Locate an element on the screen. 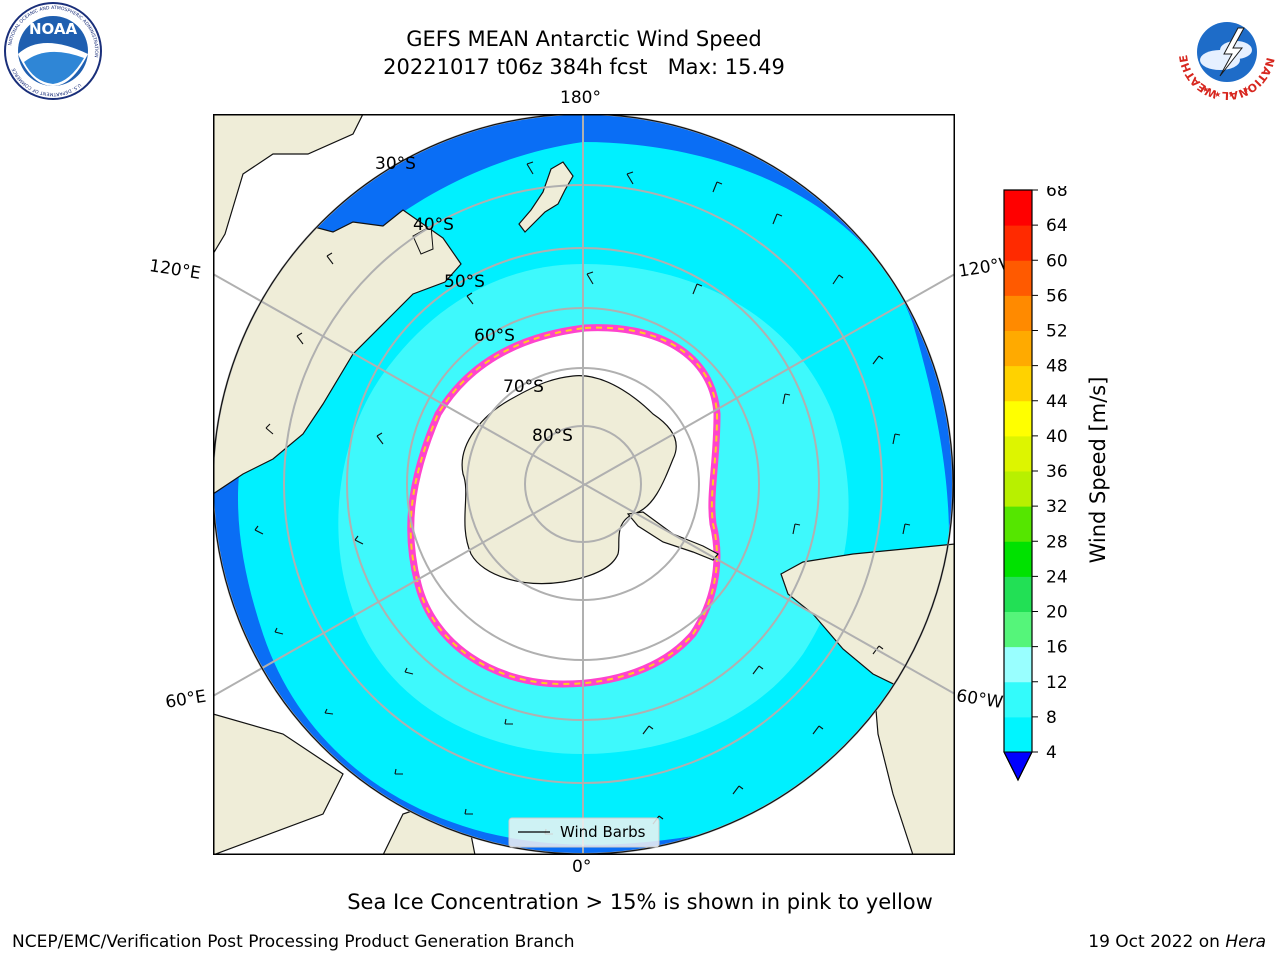 The width and height of the screenshot is (1280, 960). lat-label-50s: 50°S is located at coordinates (464, 282).